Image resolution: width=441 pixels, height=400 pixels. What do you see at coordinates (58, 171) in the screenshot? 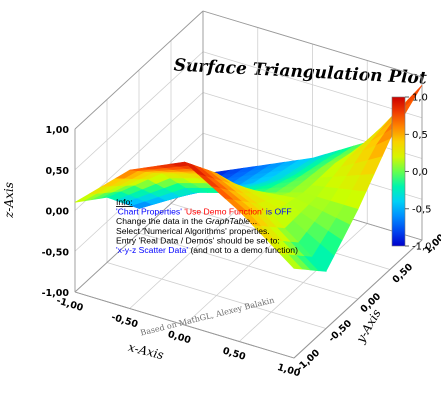
I see `z-tick-label: 0,50` at bounding box center [58, 171].